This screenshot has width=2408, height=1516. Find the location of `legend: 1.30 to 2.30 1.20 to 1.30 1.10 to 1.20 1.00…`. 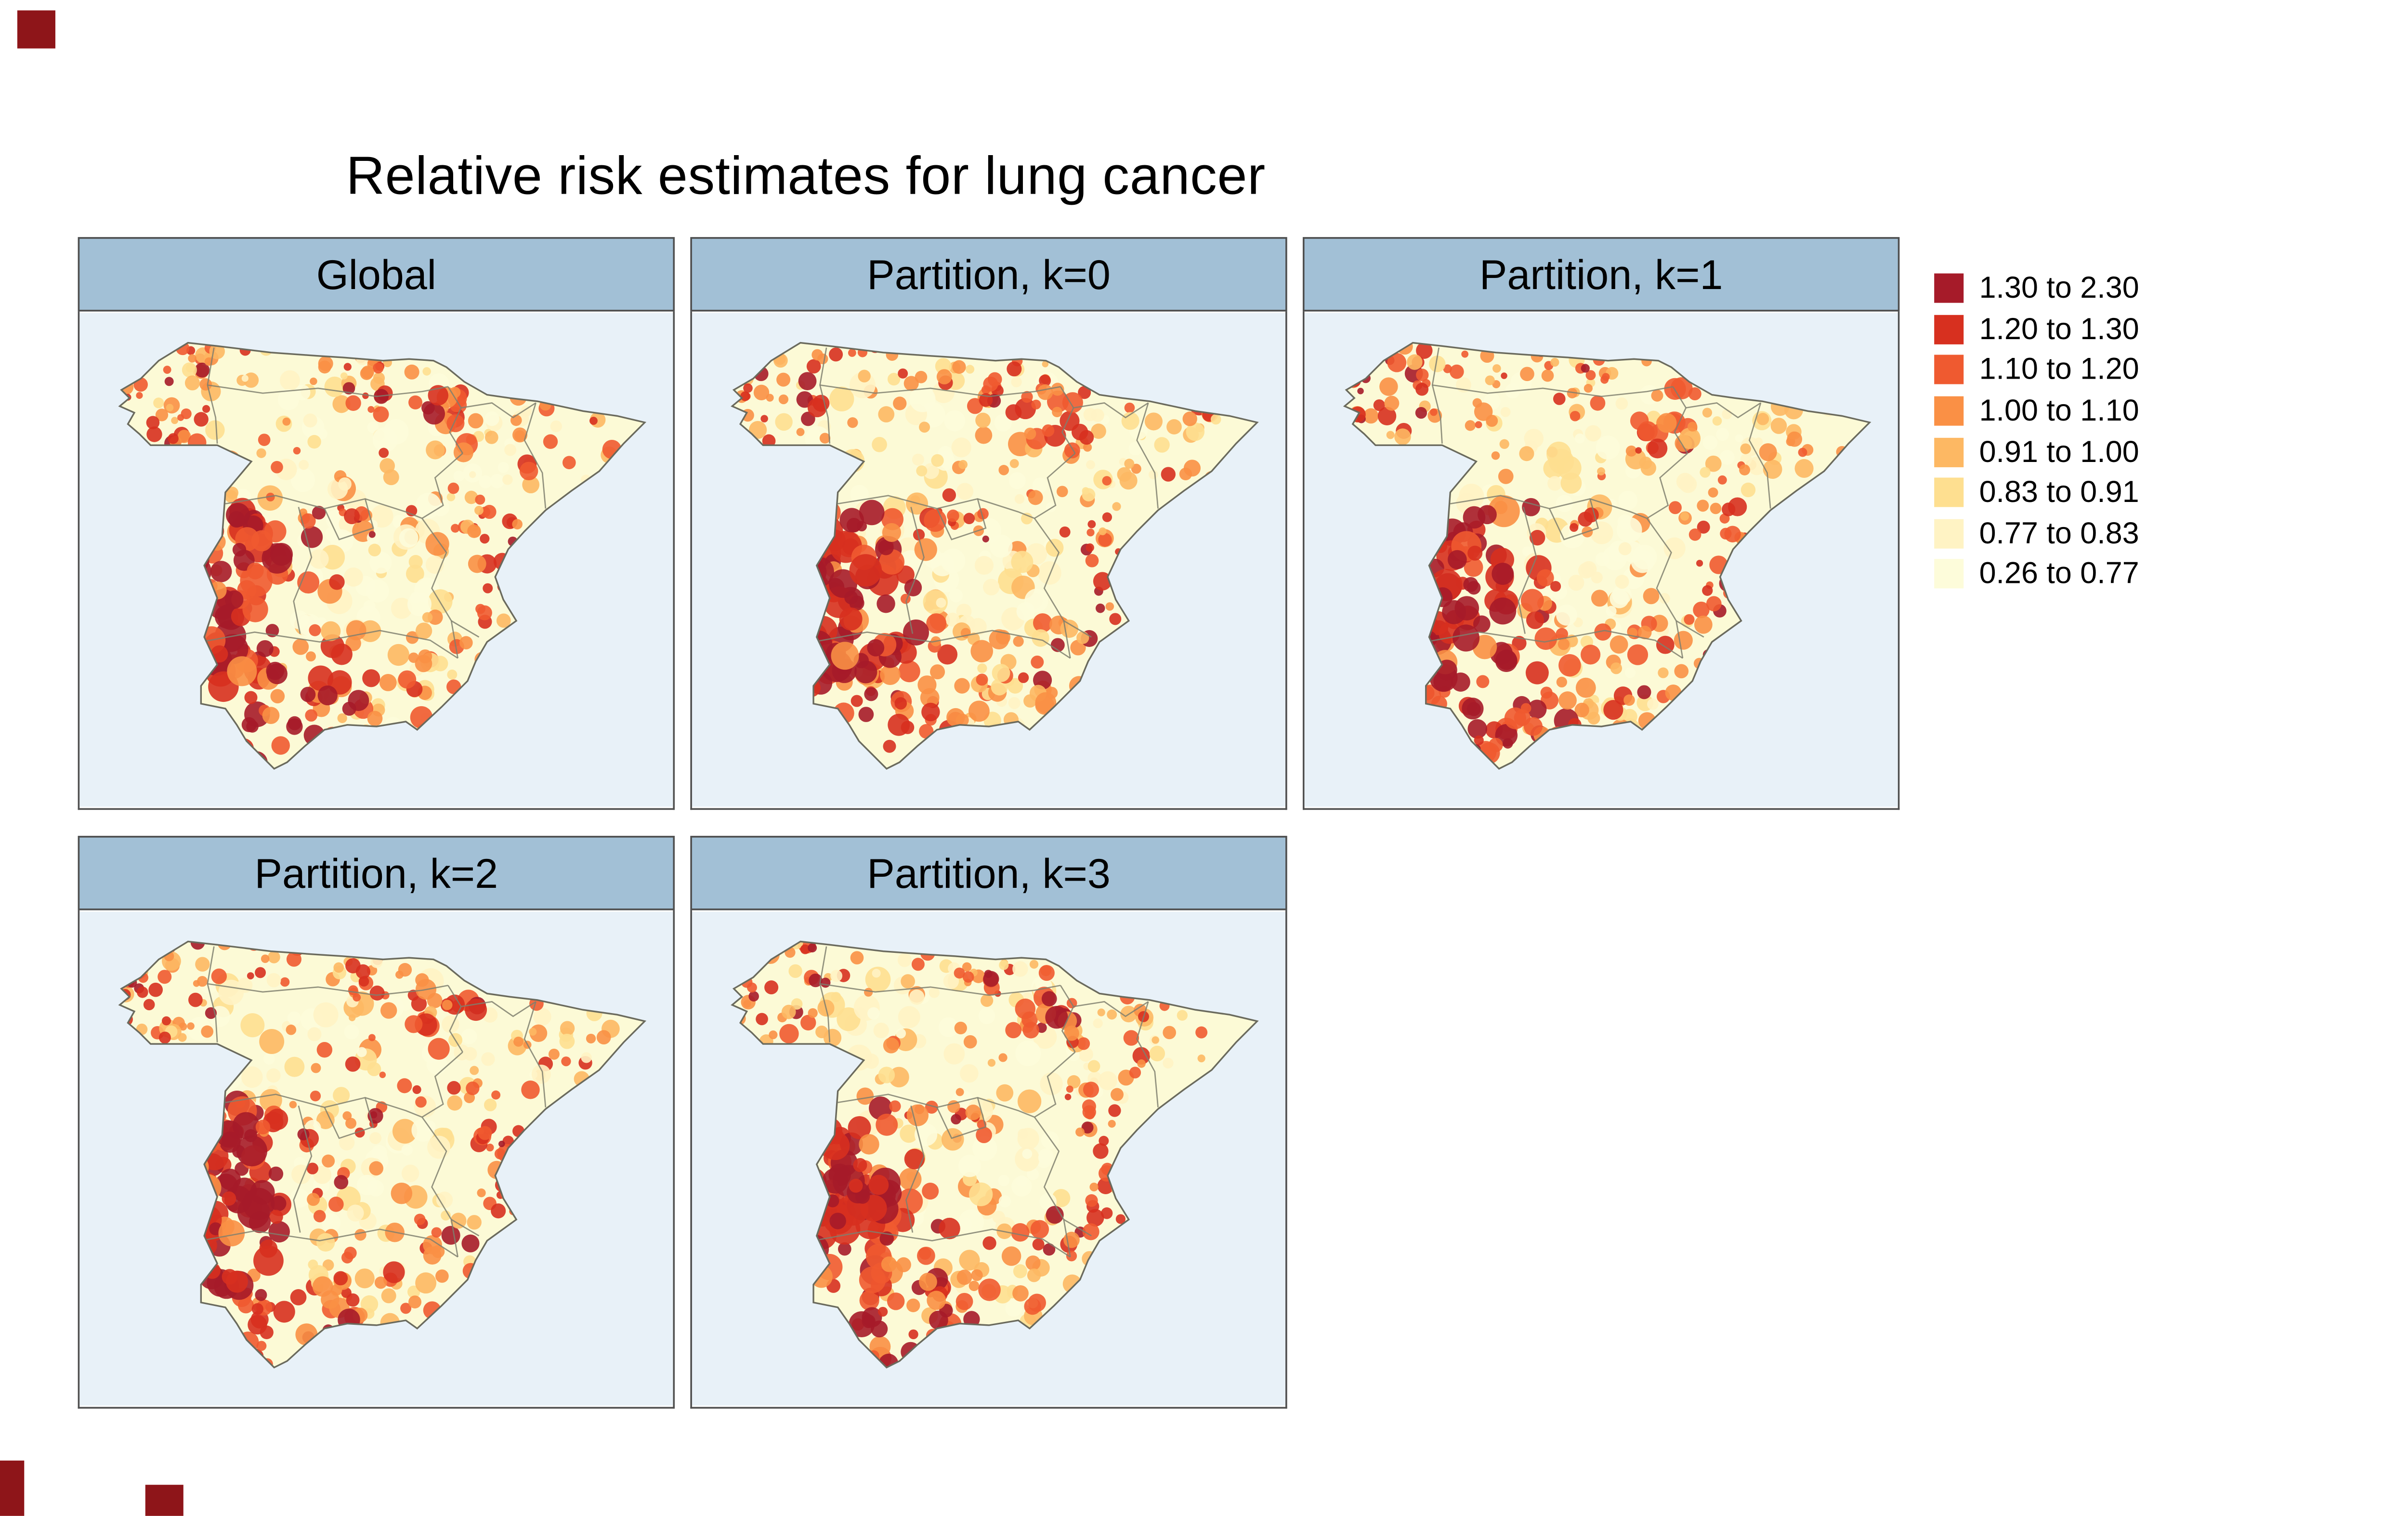

legend: 1.30 to 2.30 1.20 to 1.30 1.10 to 1.20 1.00… is located at coordinates (2036, 431).